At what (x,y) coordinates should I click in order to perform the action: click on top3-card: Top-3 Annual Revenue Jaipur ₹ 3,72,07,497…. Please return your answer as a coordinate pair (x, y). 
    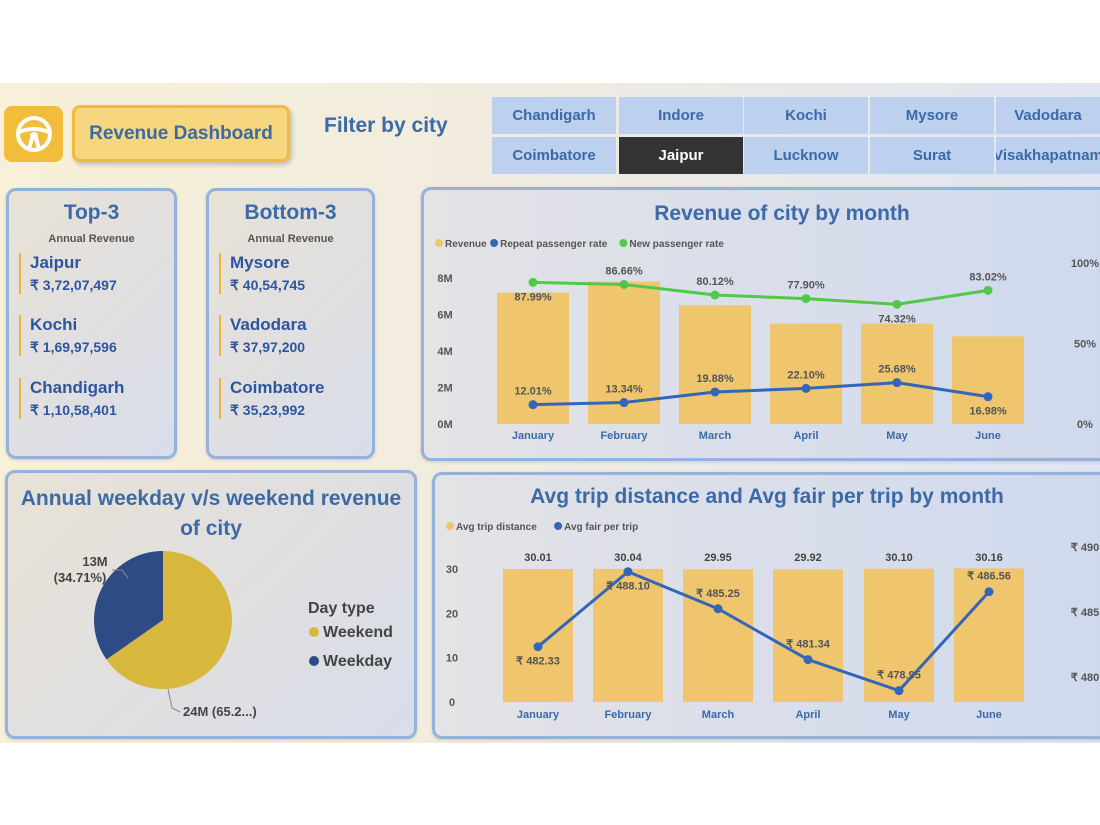
    Looking at the image, I should click on (91, 323).